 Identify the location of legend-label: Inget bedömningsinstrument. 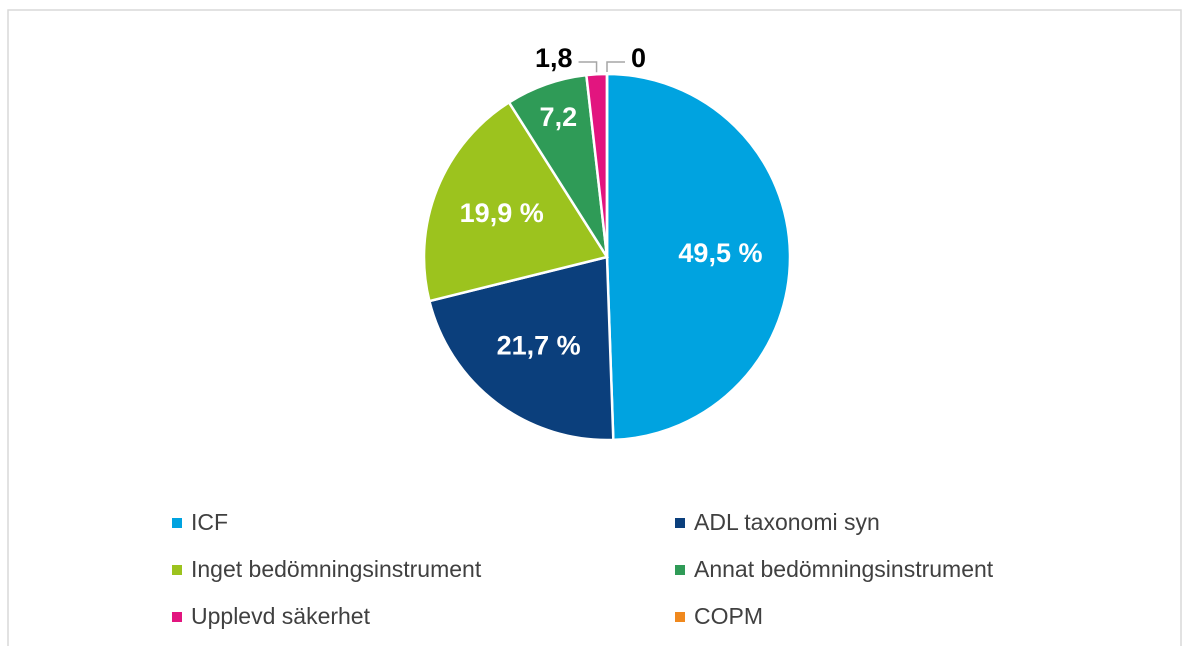
(336, 569).